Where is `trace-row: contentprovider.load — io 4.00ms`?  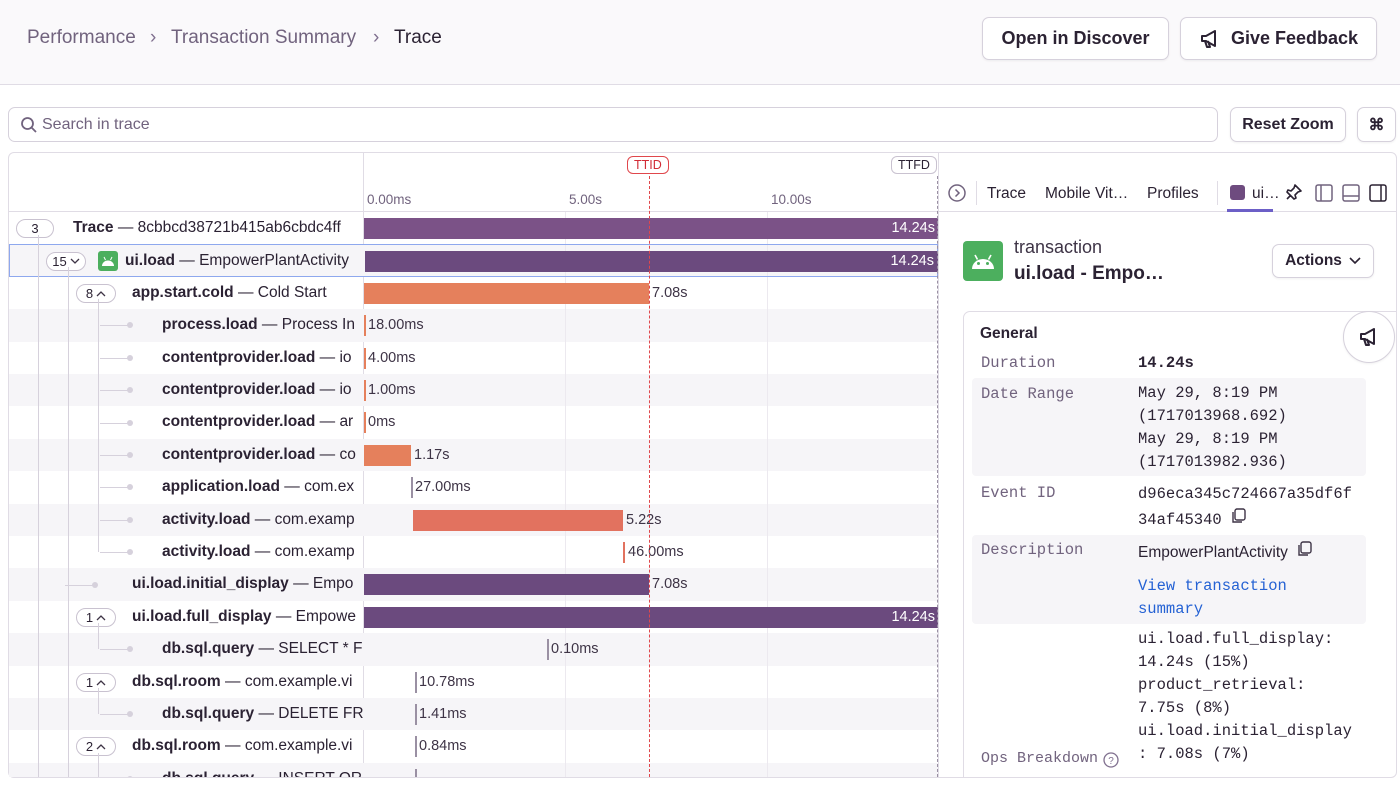
trace-row: contentprovider.load — io 4.00ms is located at coordinates (473, 358).